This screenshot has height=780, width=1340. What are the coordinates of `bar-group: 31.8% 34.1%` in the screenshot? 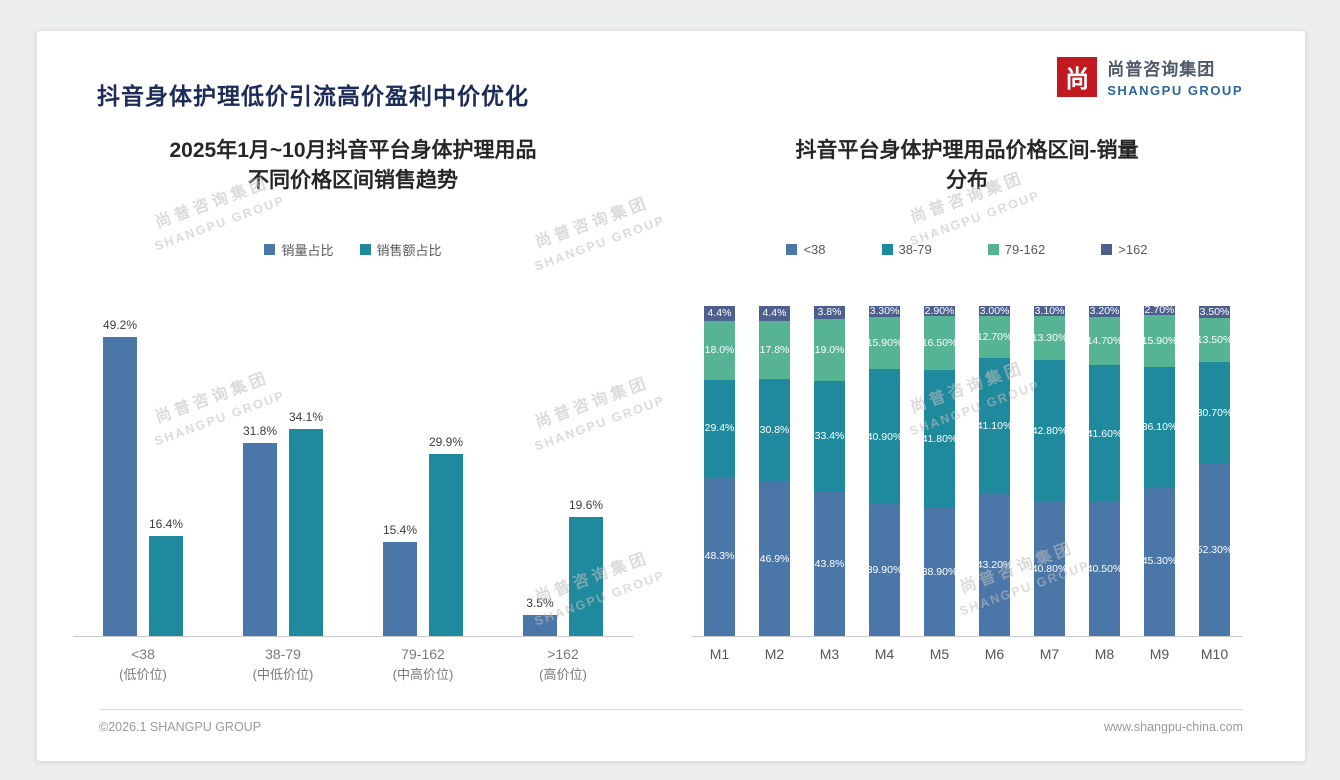 It's located at (283, 471).